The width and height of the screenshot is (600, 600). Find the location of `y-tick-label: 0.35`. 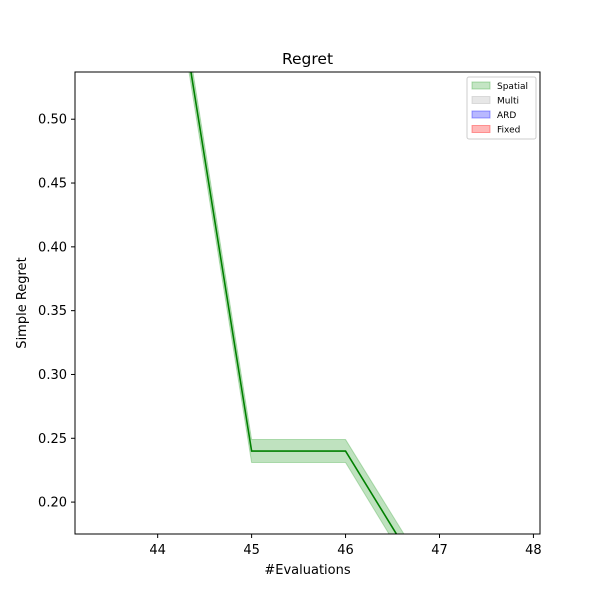

y-tick-label: 0.35 is located at coordinates (52, 311).